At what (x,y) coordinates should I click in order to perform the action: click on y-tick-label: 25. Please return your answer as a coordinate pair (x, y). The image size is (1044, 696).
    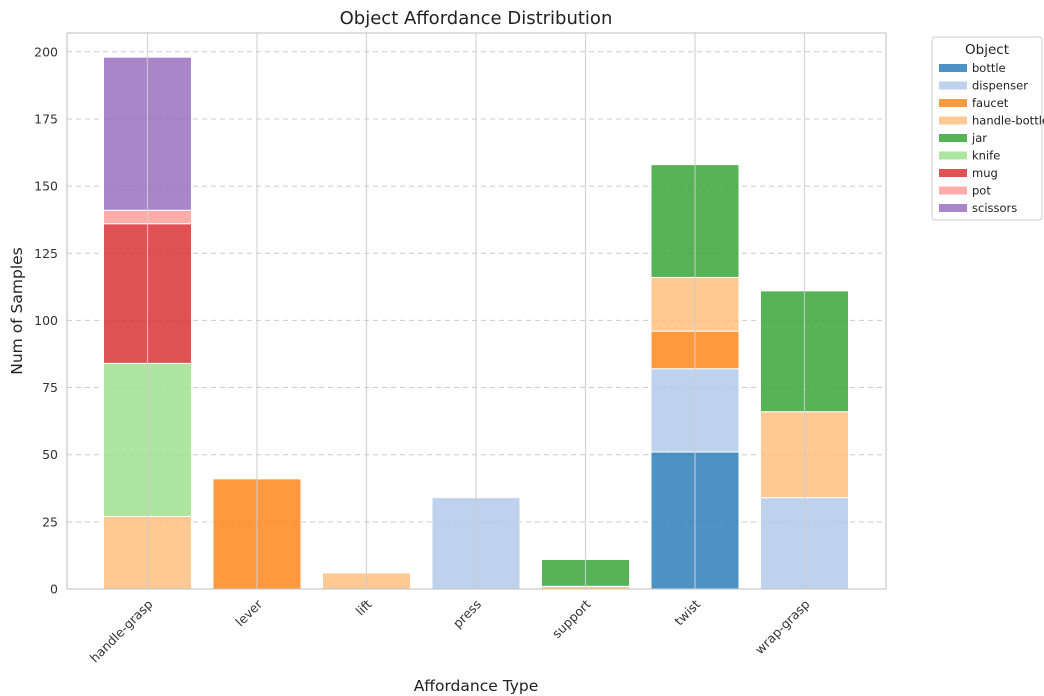
    Looking at the image, I should click on (50, 521).